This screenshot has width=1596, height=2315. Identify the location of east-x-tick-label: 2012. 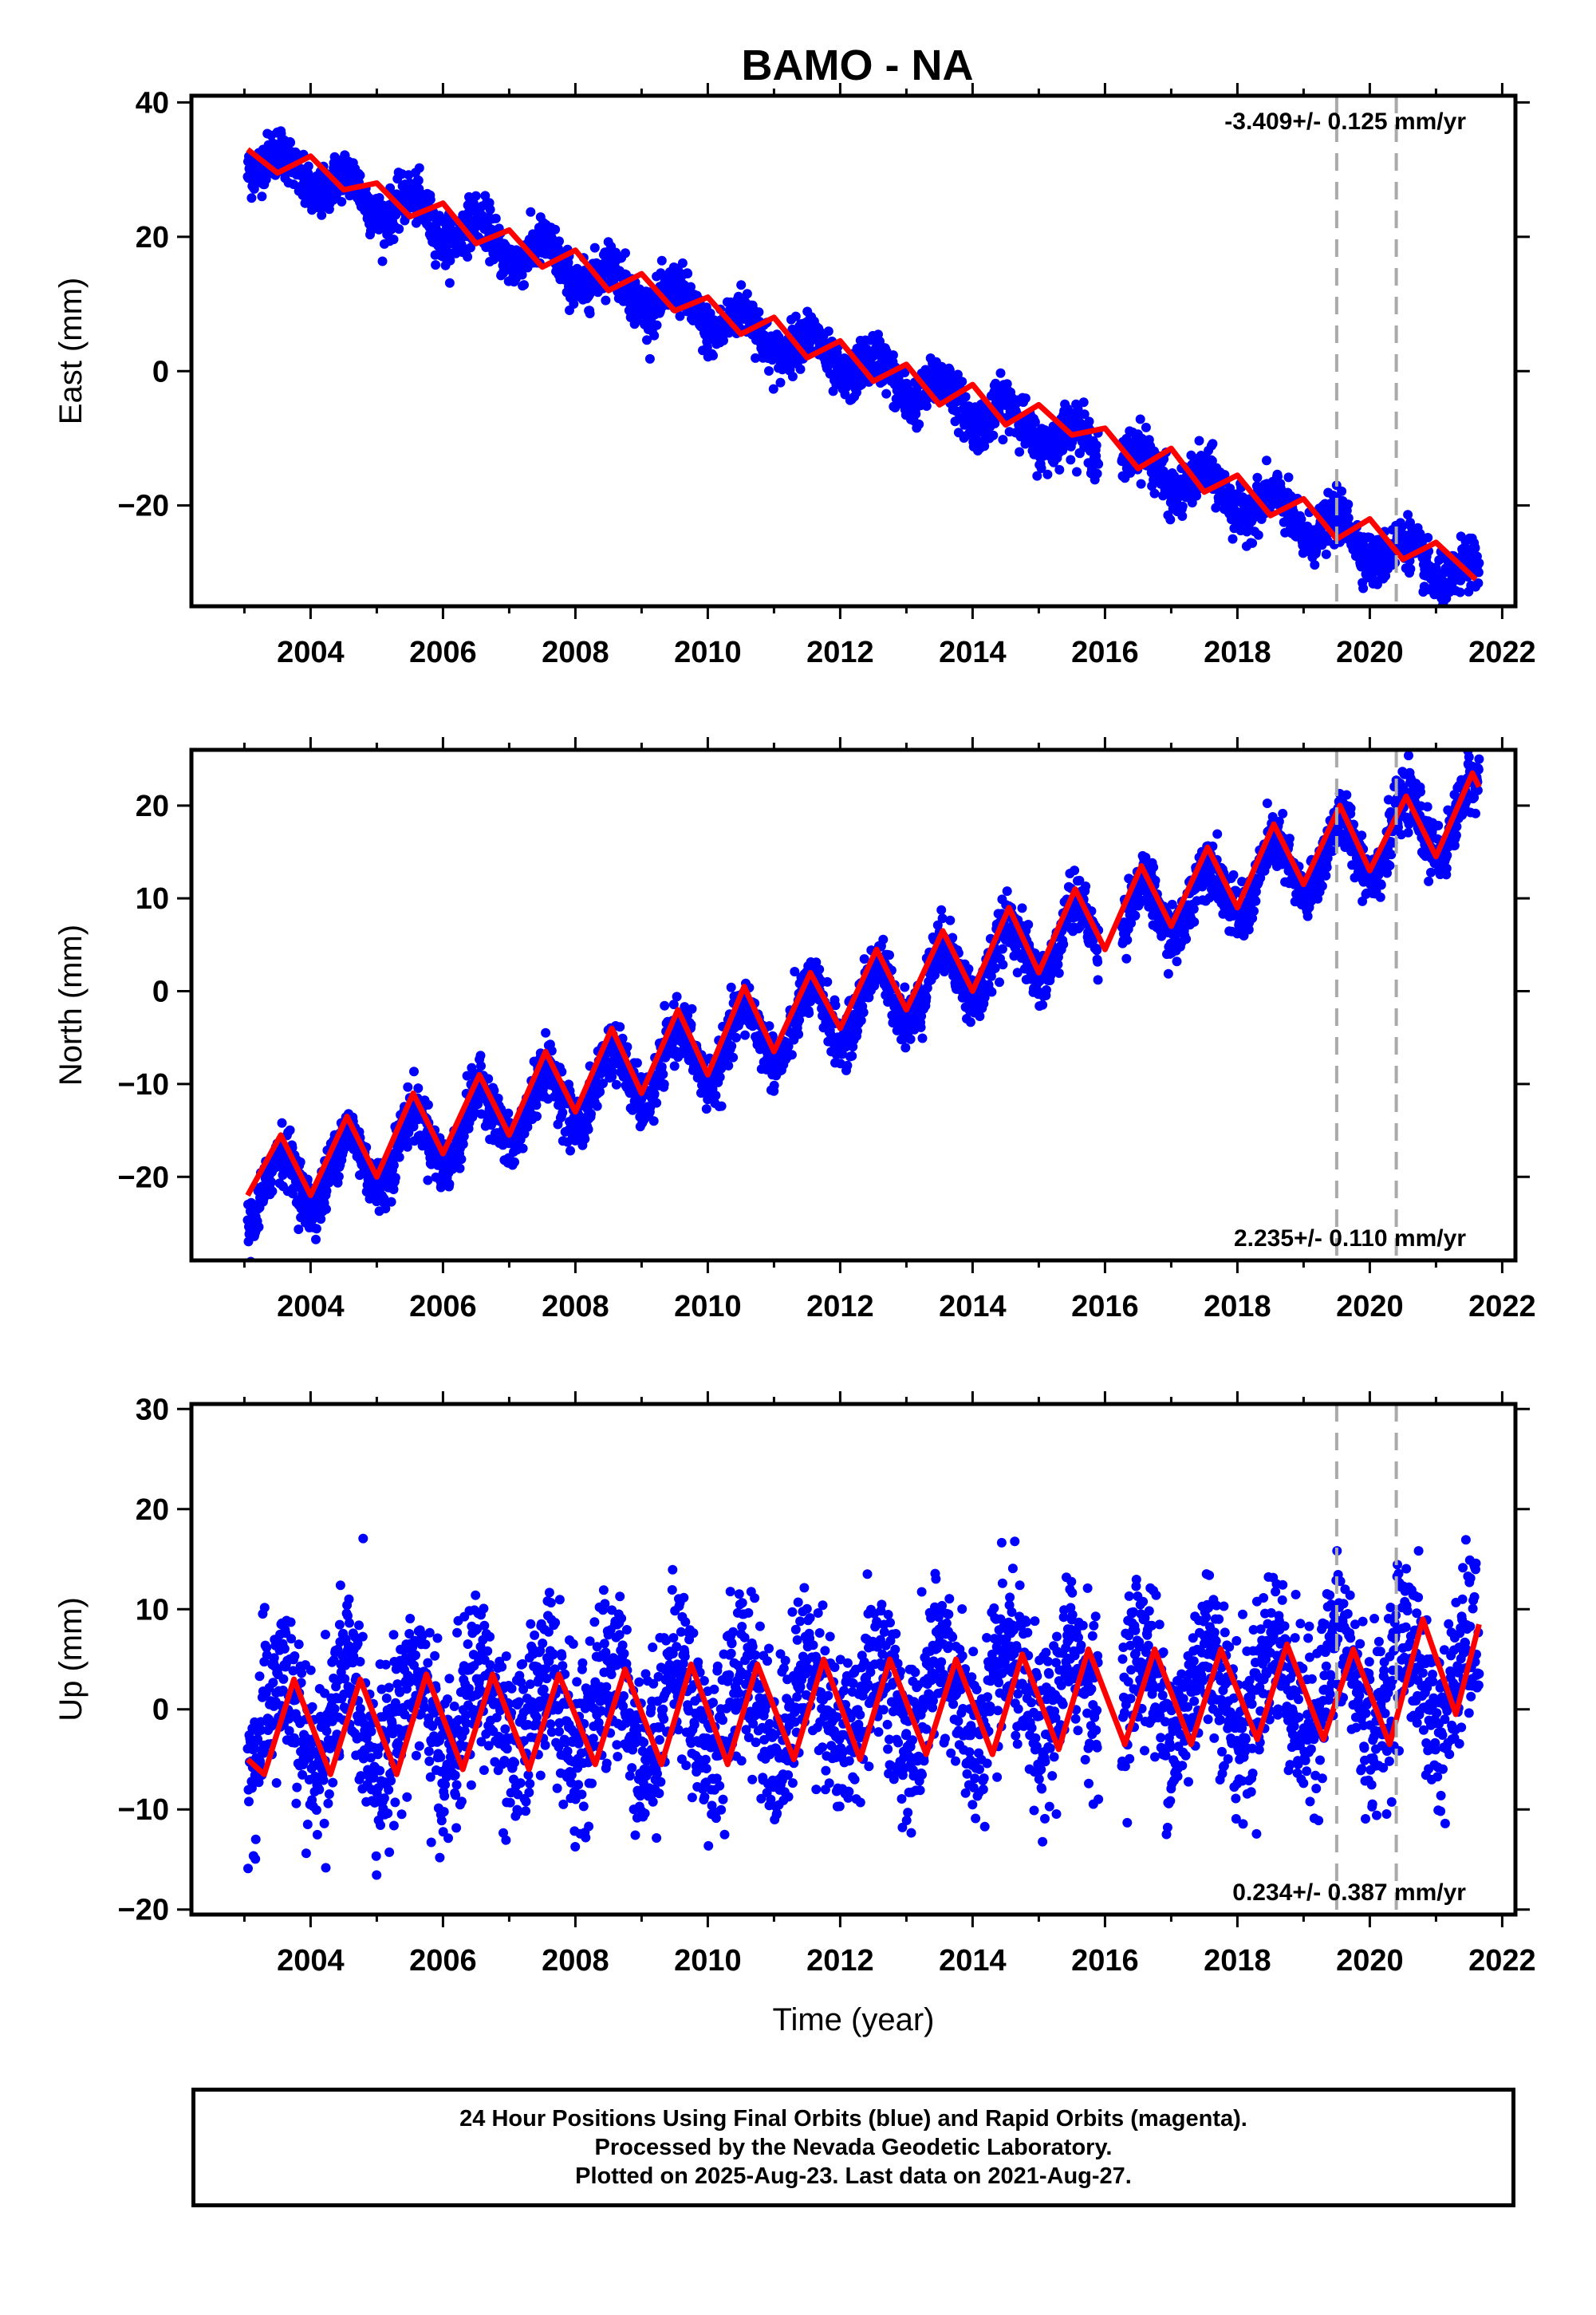
(840, 652).